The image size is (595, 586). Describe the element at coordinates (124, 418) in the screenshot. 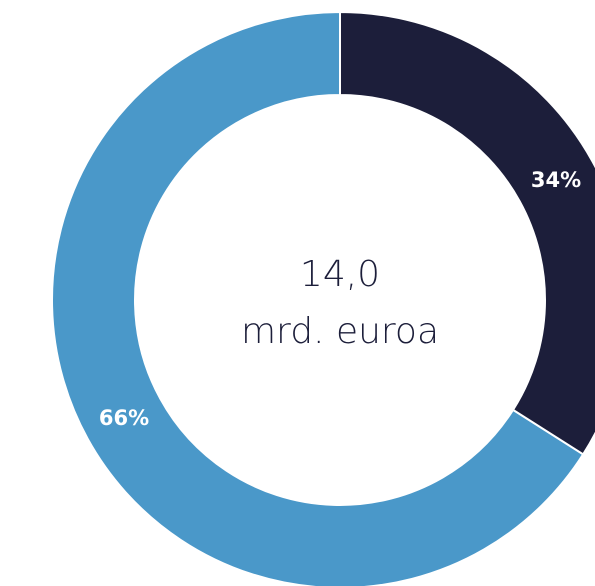

I see `value-label: 66%` at that location.